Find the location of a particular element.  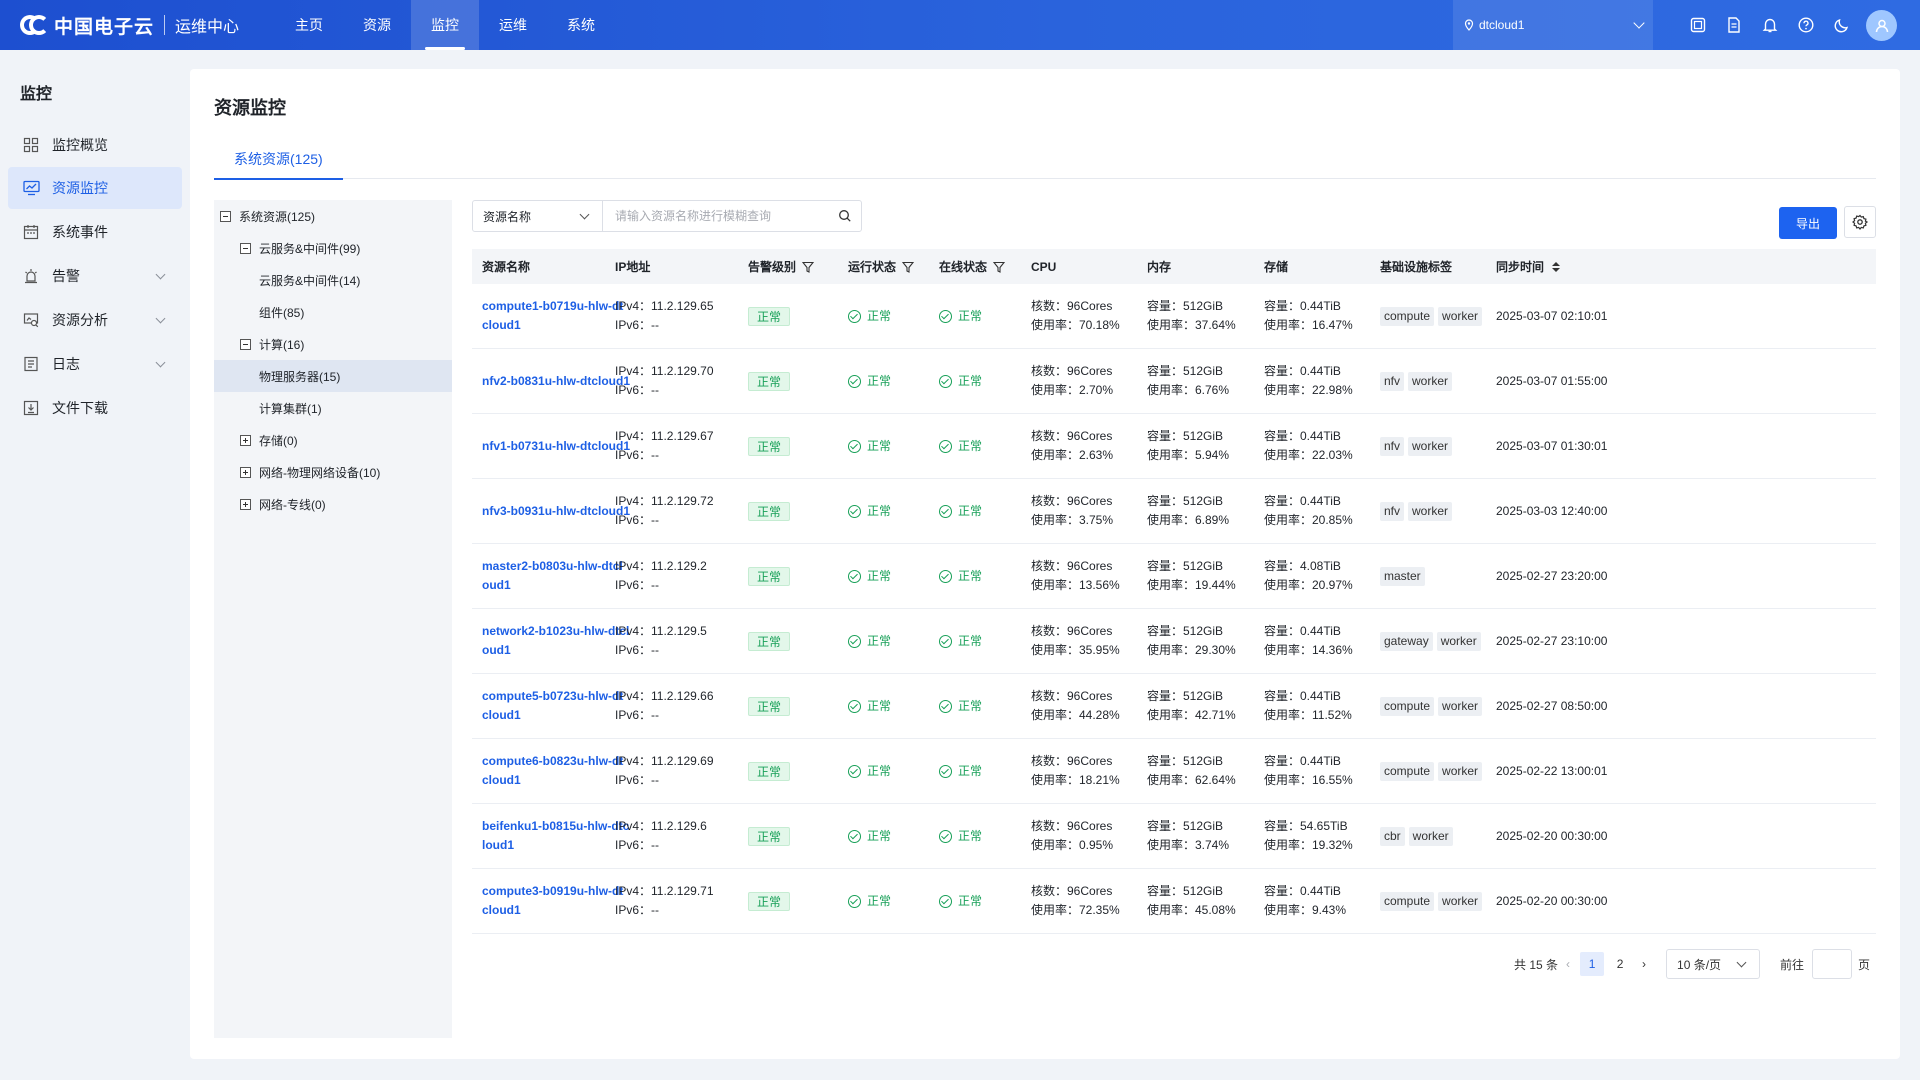

user-avatar-icon is located at coordinates (1881, 25).